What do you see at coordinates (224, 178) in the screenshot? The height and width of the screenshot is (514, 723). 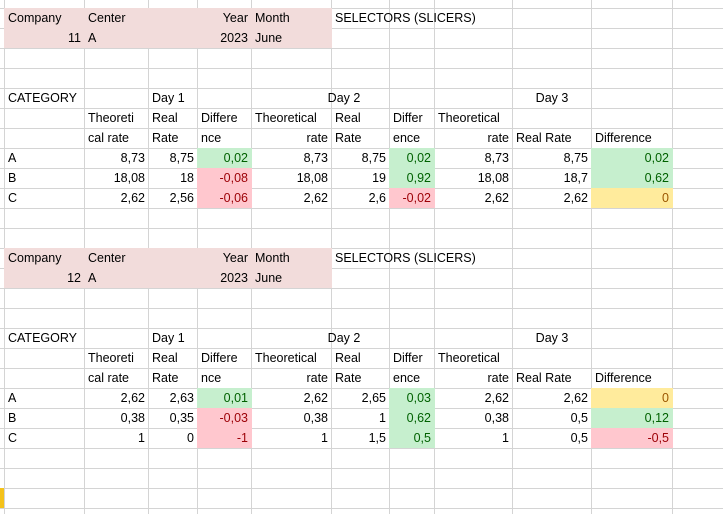 I see `difference-cell: -0,08` at bounding box center [224, 178].